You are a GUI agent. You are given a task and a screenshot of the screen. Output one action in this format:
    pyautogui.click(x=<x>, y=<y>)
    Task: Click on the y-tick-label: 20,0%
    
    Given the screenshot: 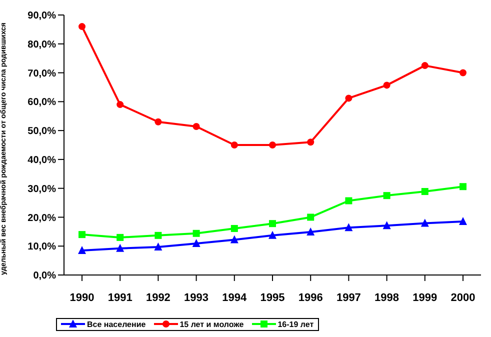 What is the action you would take?
    pyautogui.click(x=42, y=218)
    